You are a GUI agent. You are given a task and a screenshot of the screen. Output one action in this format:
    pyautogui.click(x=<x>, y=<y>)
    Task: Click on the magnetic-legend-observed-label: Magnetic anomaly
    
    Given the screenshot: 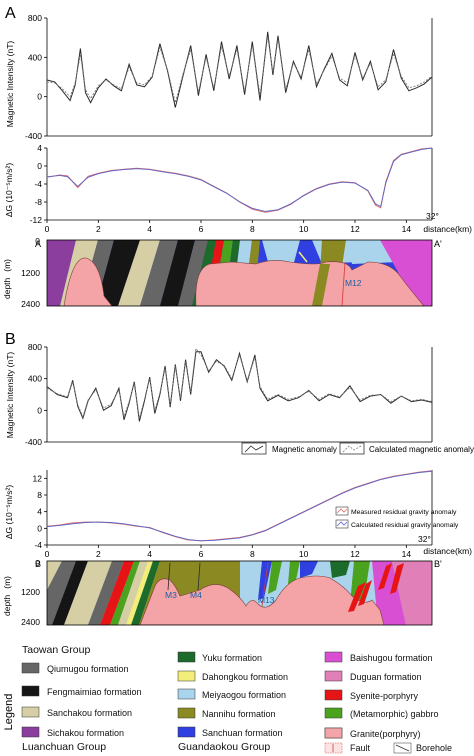 What is the action you would take?
    pyautogui.click(x=304, y=449)
    